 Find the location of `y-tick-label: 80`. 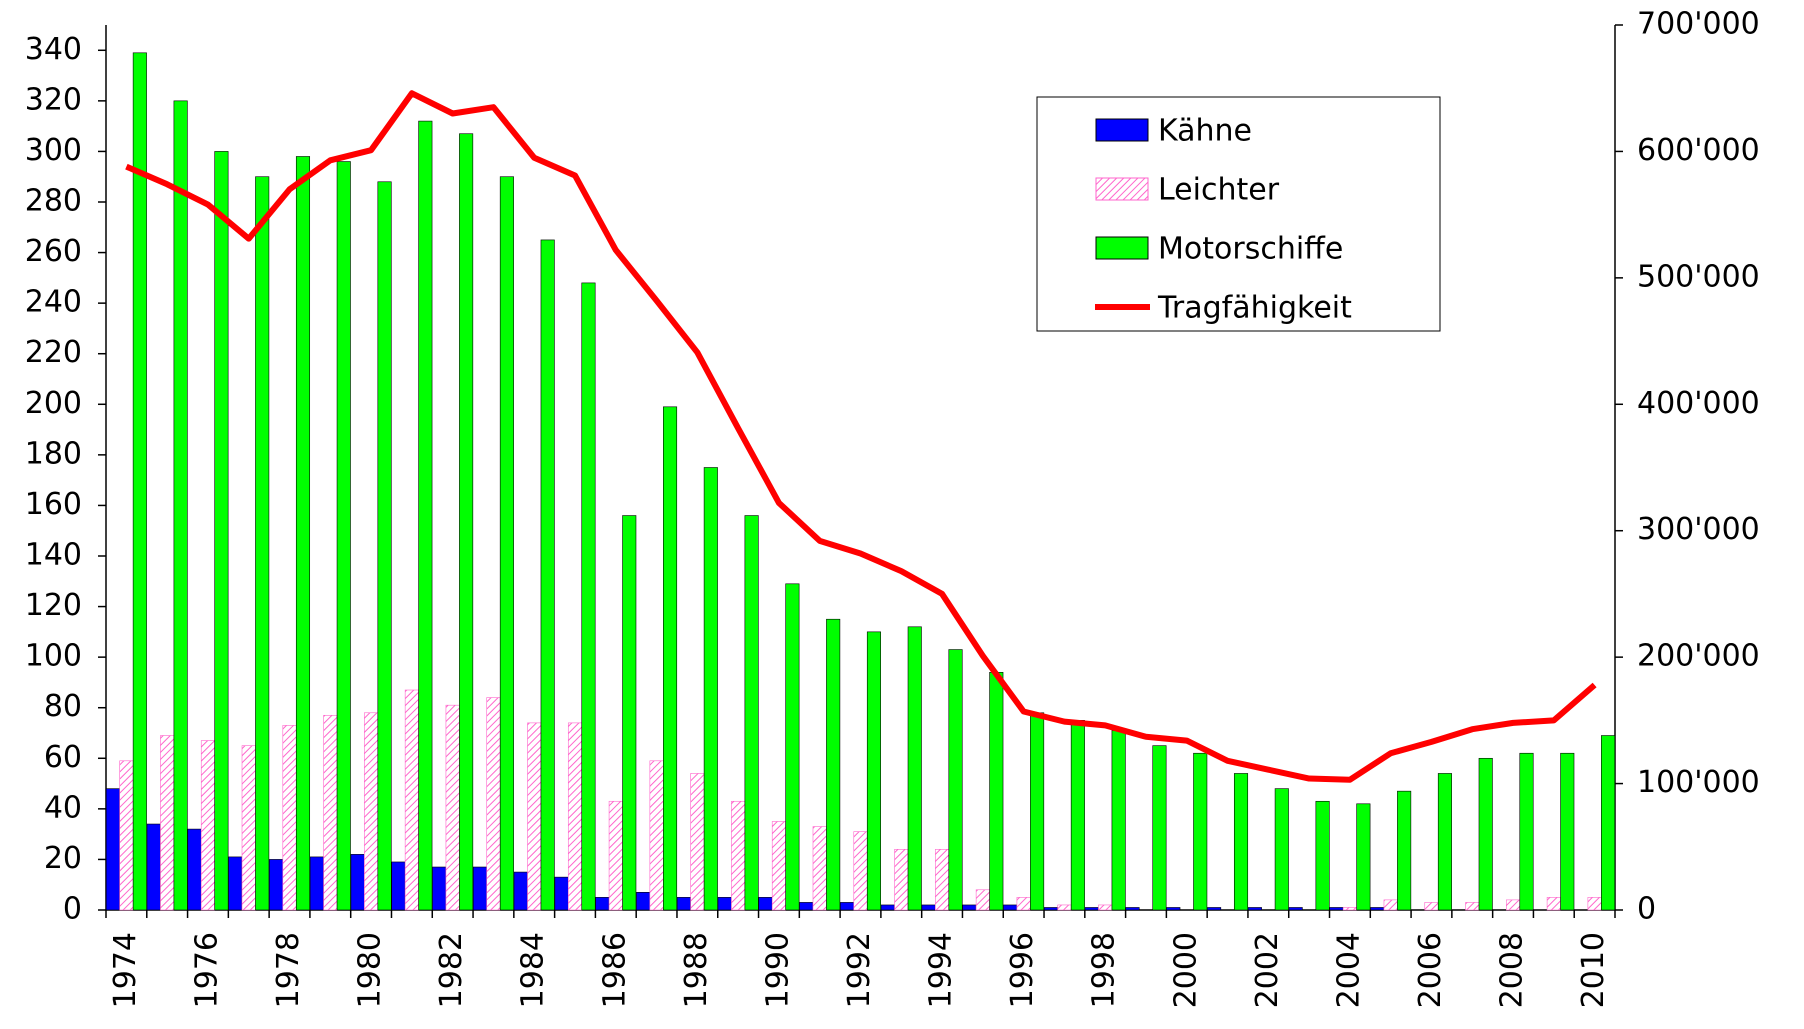

y-tick-label: 80 is located at coordinates (63, 706).